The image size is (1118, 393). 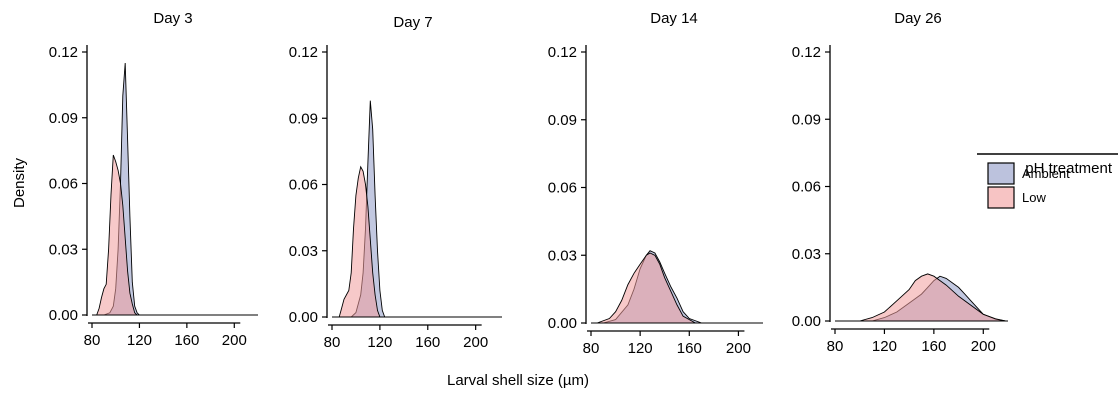 I want to click on panel-title: Day 26, so click(x=918, y=18).